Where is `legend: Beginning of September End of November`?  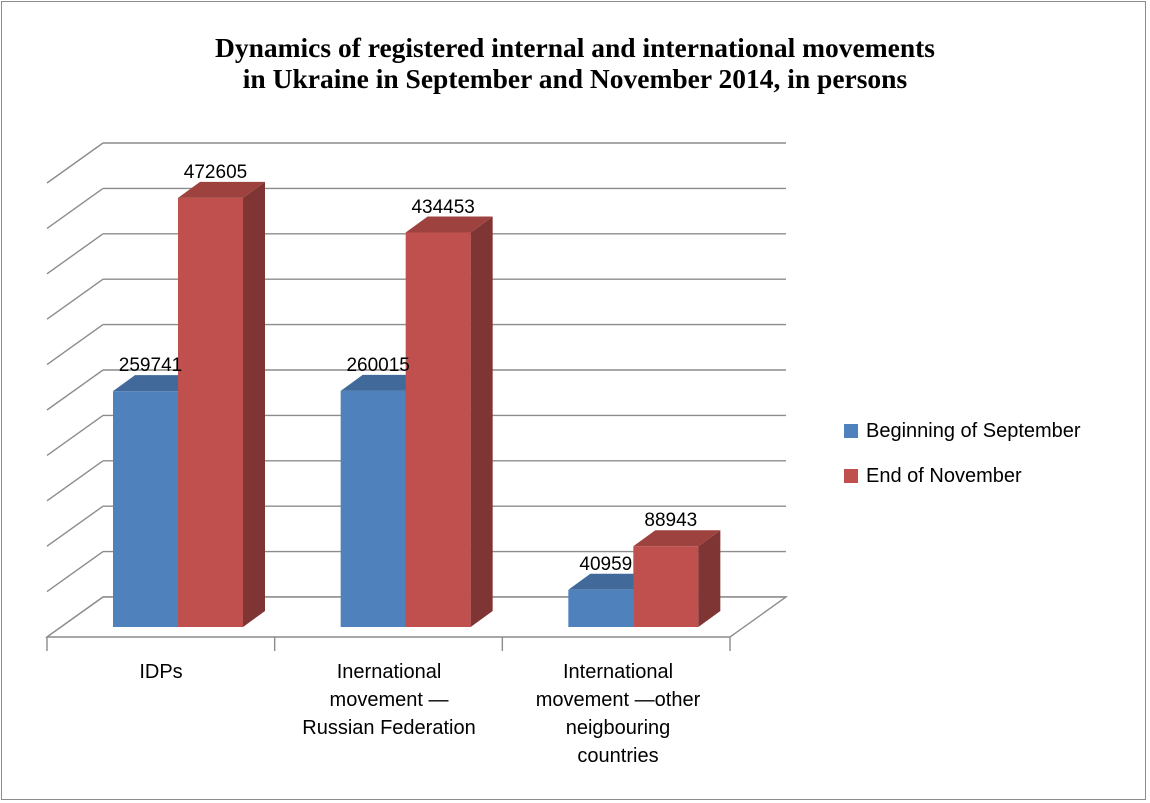
legend: Beginning of September End of November is located at coordinates (962, 463).